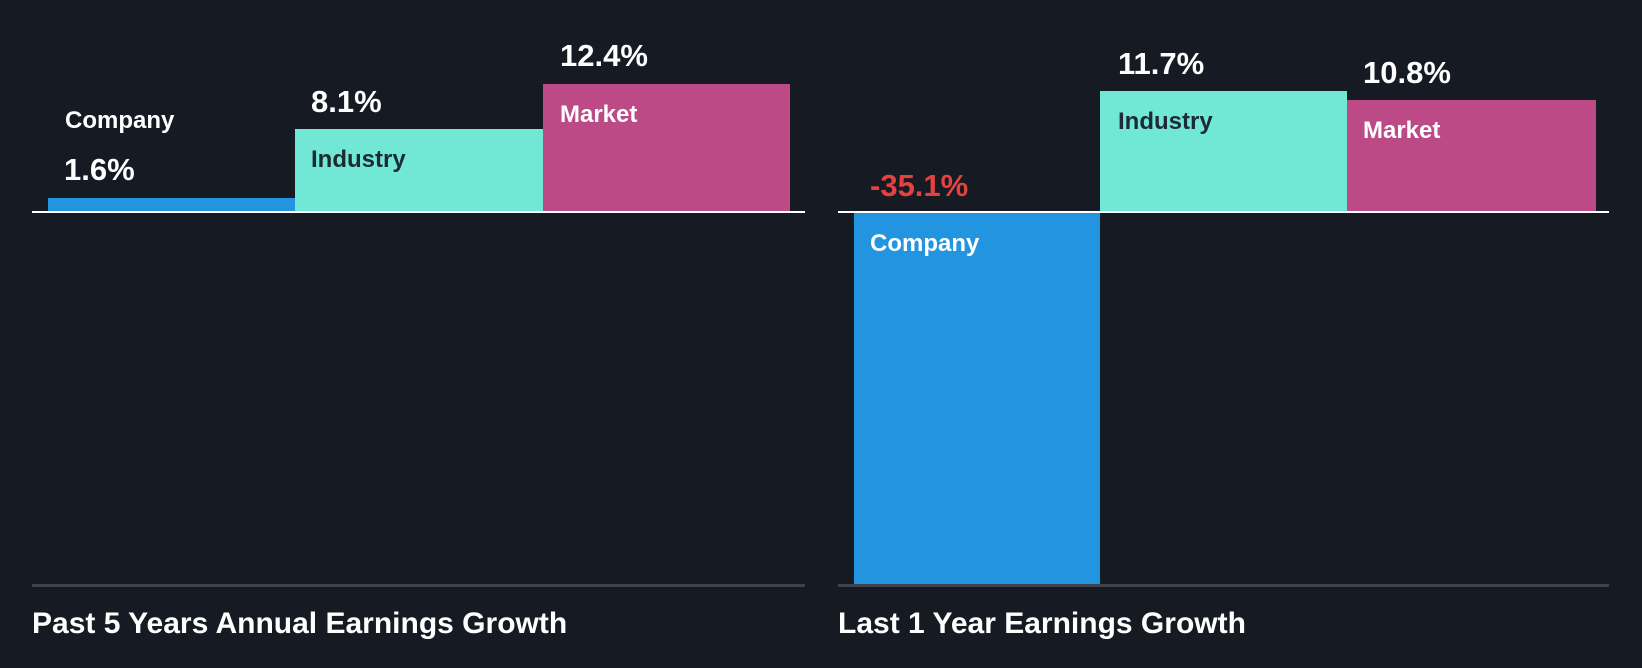 This screenshot has height=668, width=1642. What do you see at coordinates (1407, 72) in the screenshot?
I see `market-value: 10.8%` at bounding box center [1407, 72].